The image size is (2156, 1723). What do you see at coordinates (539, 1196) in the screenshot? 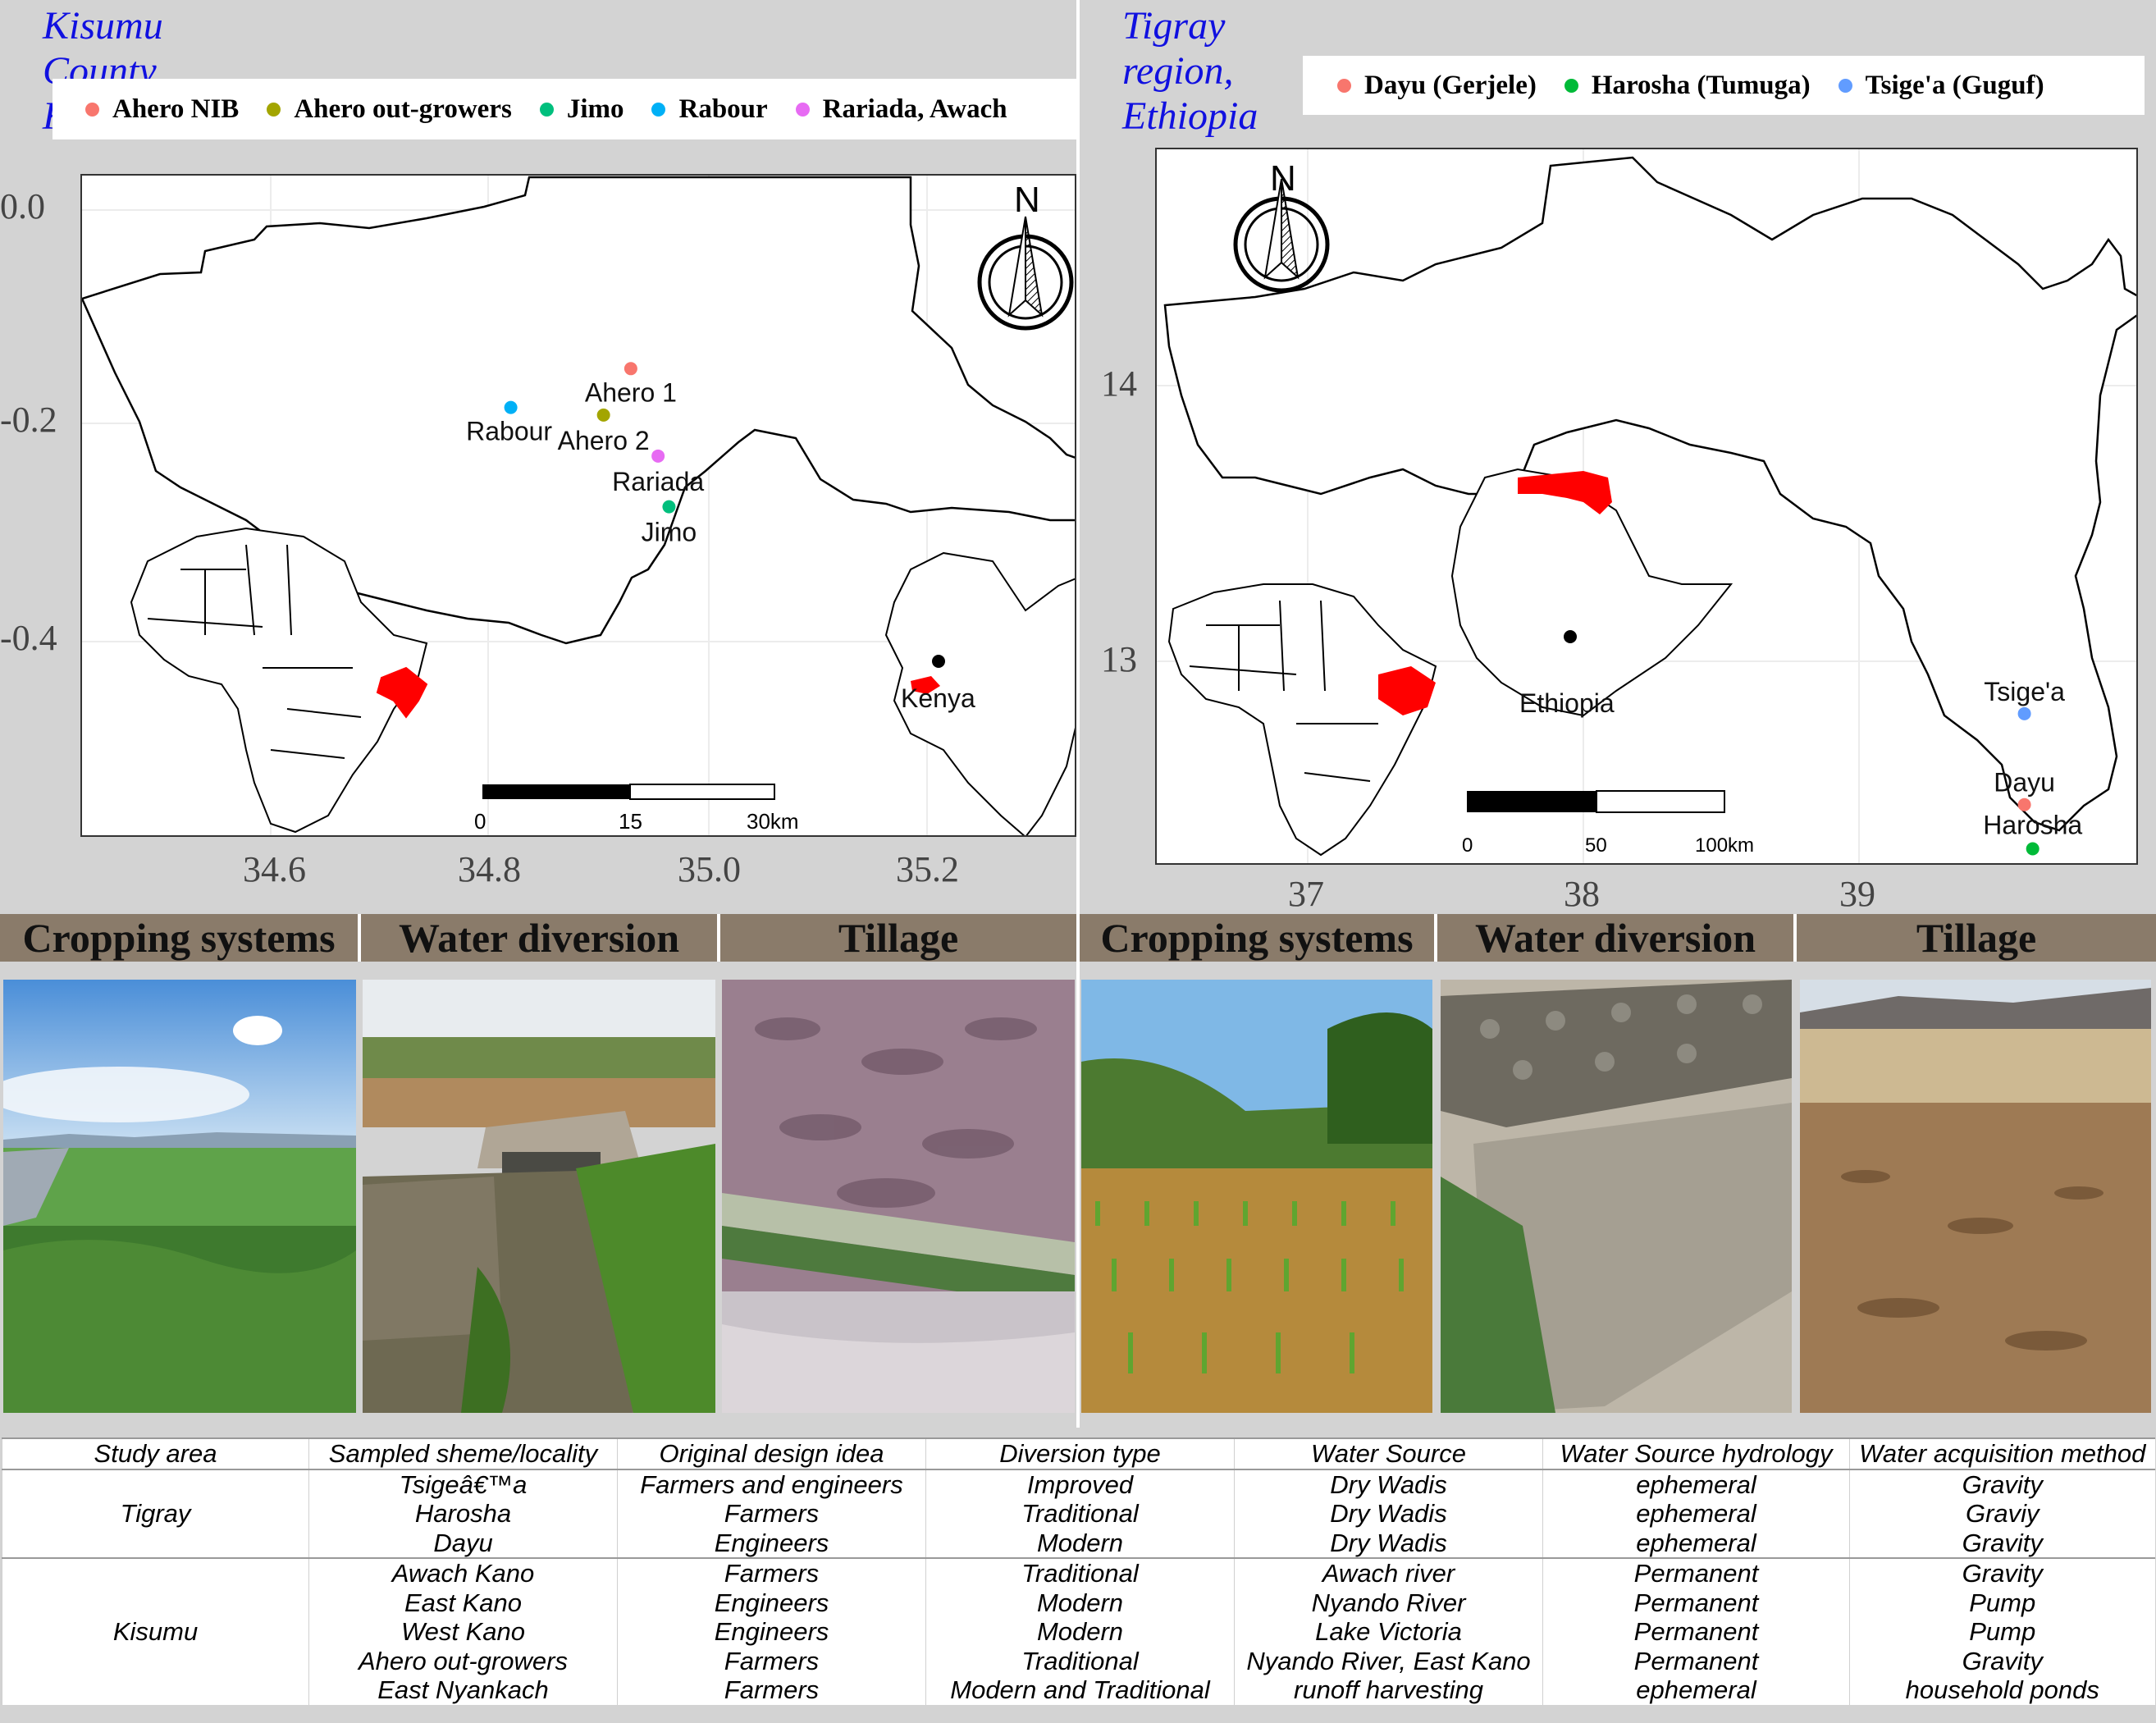
I see `photo-kenya-canal` at bounding box center [539, 1196].